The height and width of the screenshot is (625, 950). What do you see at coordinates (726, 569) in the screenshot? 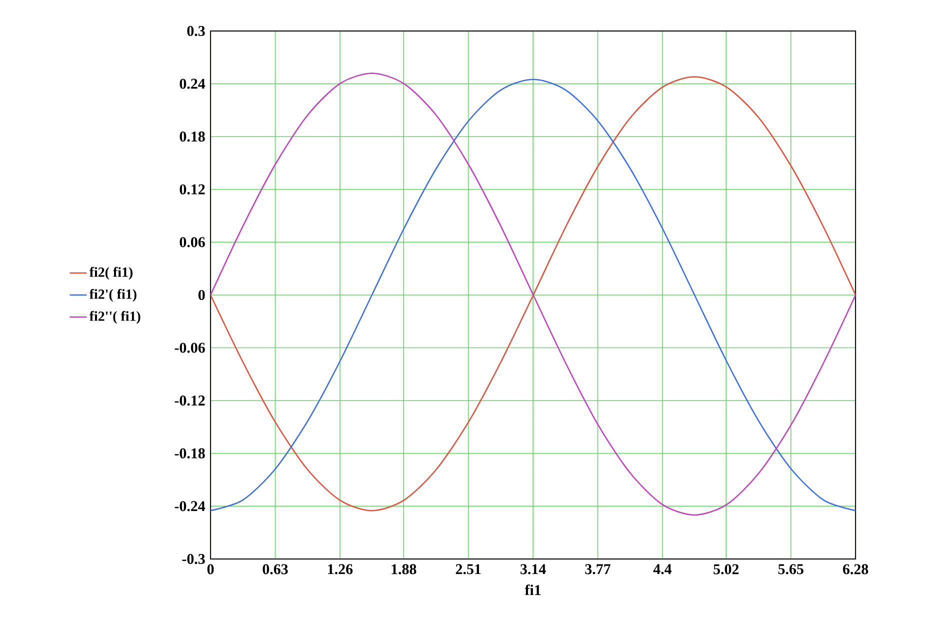
I see `x-tick-label: 5.02` at bounding box center [726, 569].